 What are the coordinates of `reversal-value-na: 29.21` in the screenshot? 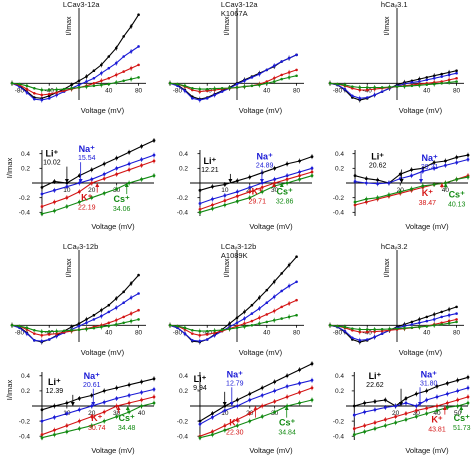 It's located at (430, 167).